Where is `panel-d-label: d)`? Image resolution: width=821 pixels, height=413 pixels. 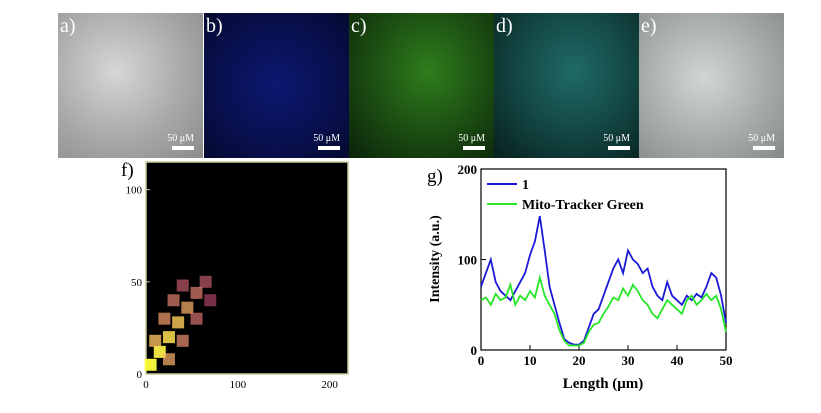
panel-d-label: d) is located at coordinates (504, 26).